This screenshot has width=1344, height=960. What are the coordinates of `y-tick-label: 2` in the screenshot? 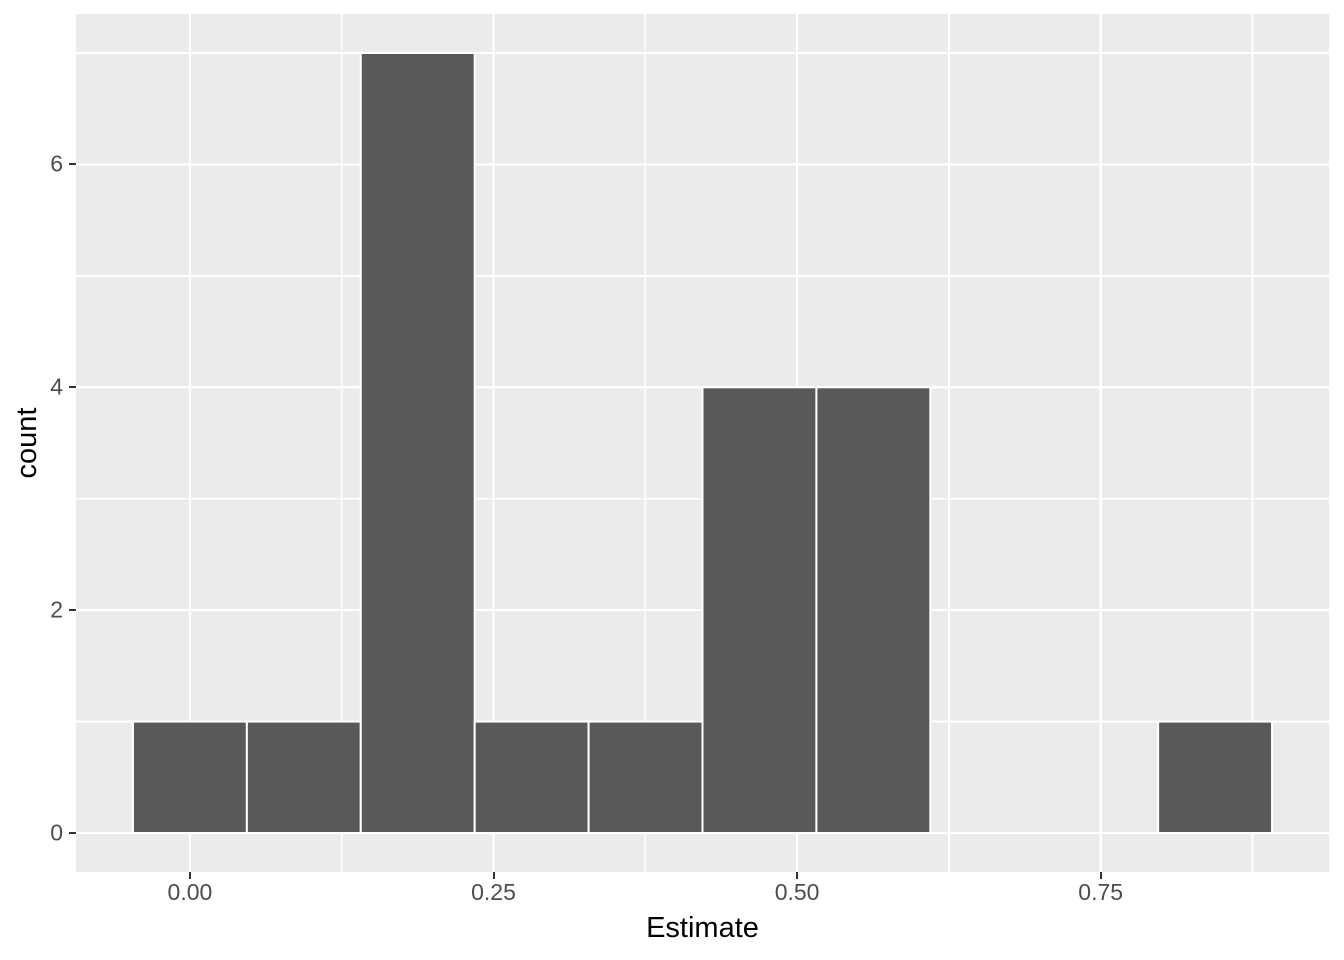 It's located at (56, 609).